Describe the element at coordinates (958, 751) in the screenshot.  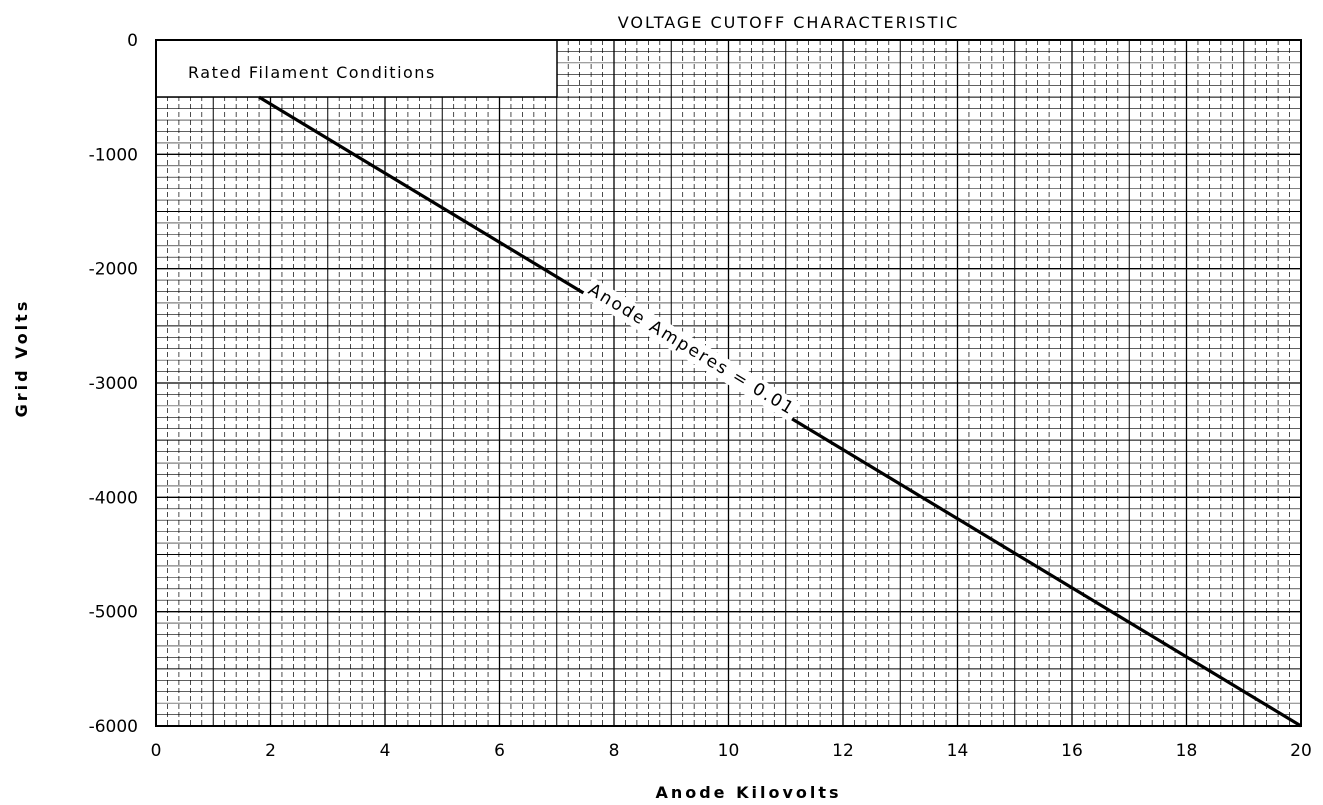
I see `x-tick-label: 14` at that location.